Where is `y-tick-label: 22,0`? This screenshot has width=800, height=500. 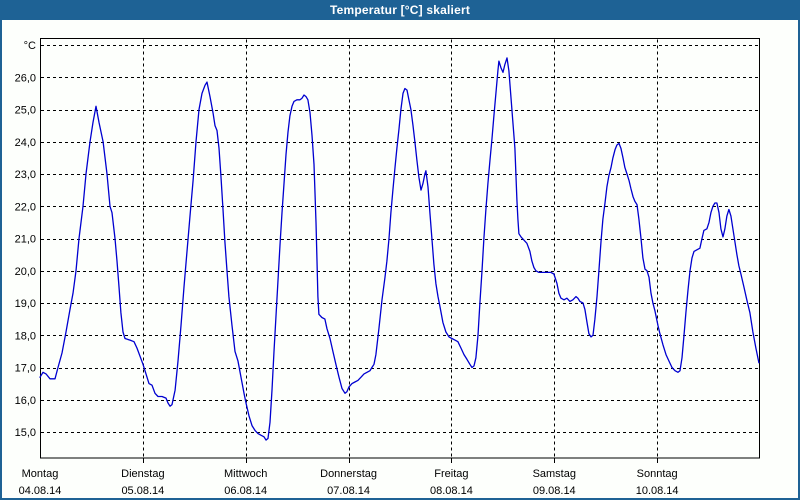
y-tick-label: 22,0 is located at coordinates (25, 207).